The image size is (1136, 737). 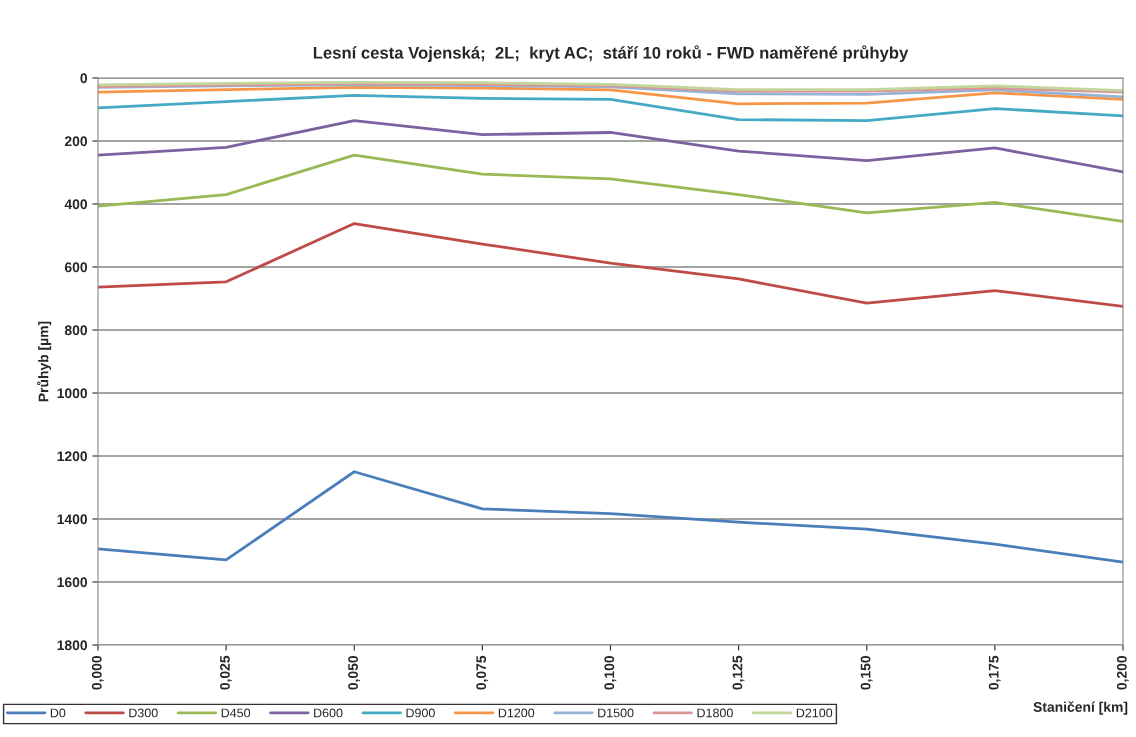 I want to click on legend-label: D300, so click(x=143, y=713).